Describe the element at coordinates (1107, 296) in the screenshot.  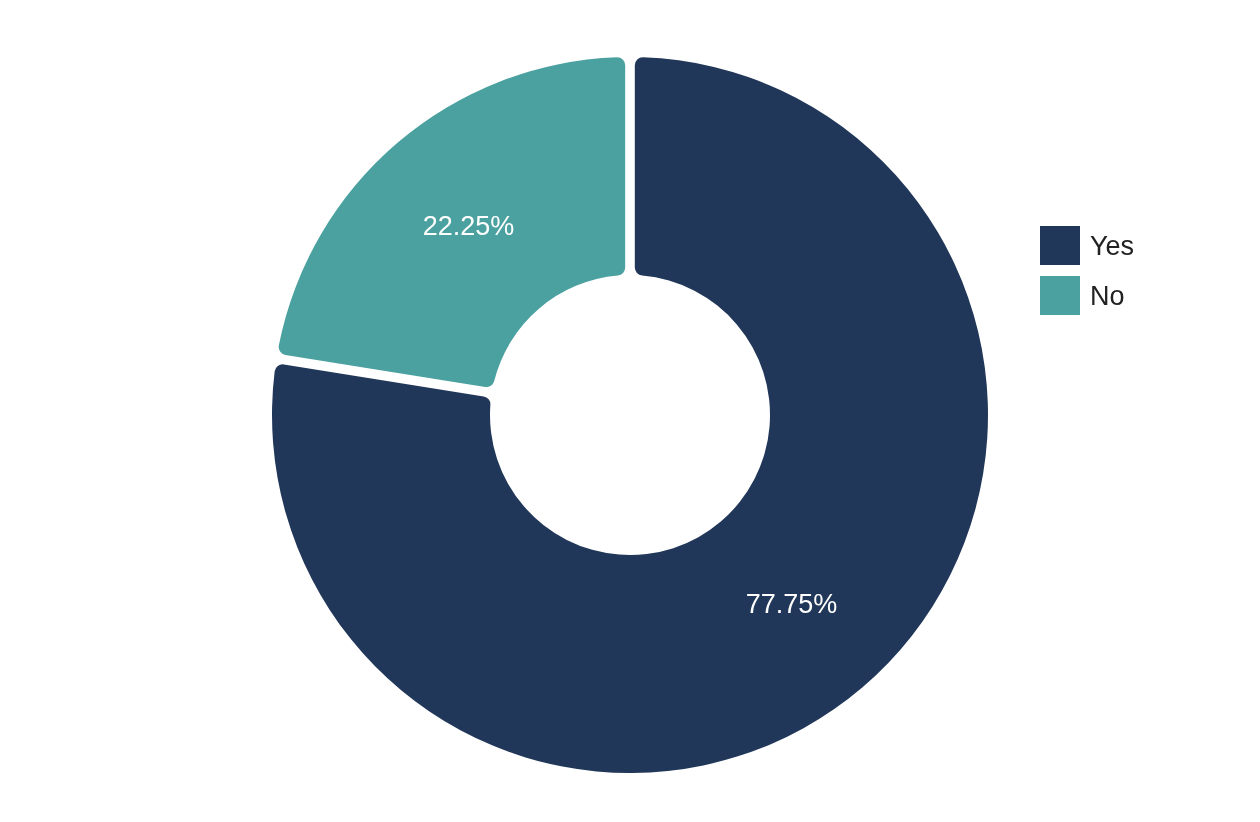
I see `legend-label: No` at that location.